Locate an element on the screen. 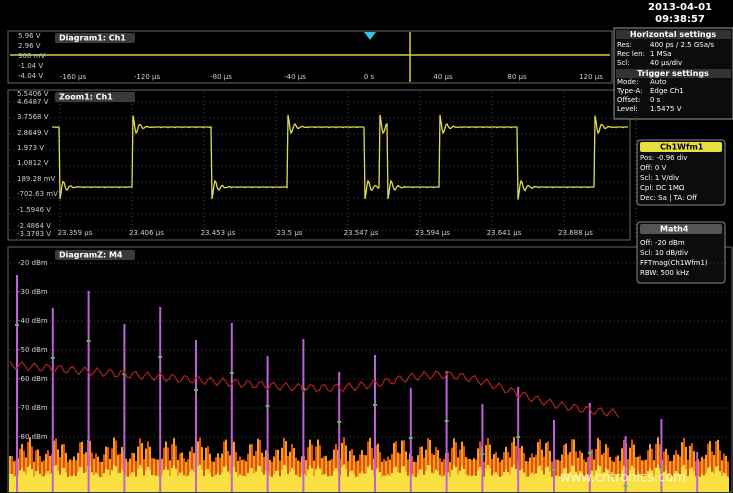 Image resolution: width=733 pixels, height=493 pixels. y-label: -1.04 V is located at coordinates (30, 66).